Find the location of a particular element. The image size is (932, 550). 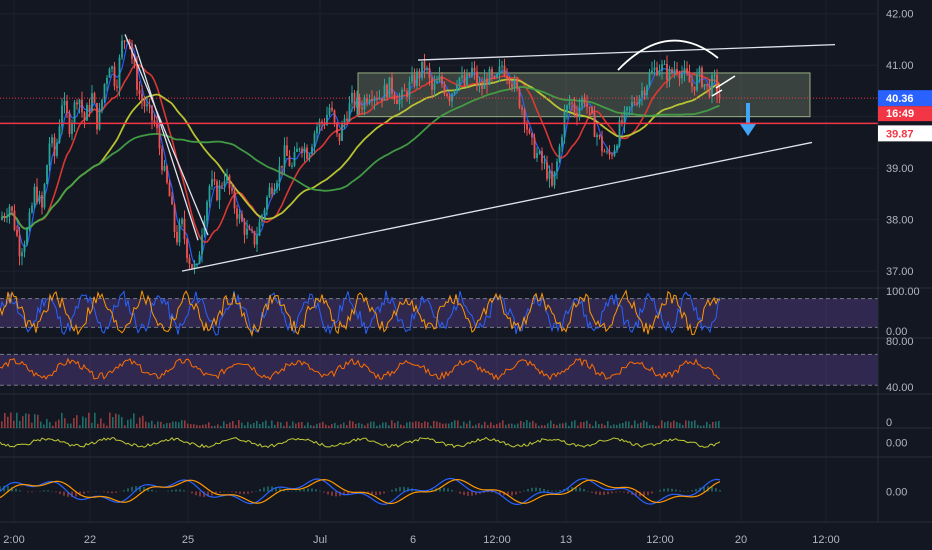

wedge-lower-trendline is located at coordinates (166, 142).